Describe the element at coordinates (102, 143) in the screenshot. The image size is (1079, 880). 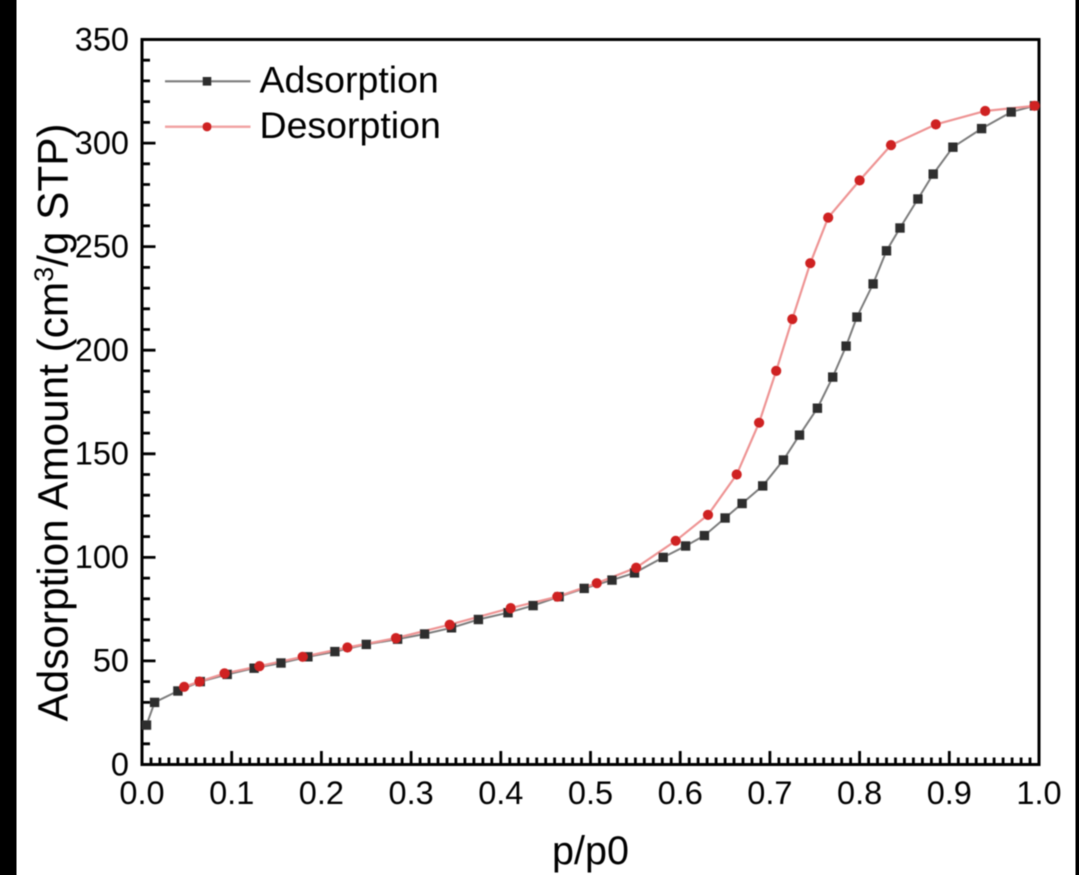
I see `svg-text: 300` at that location.